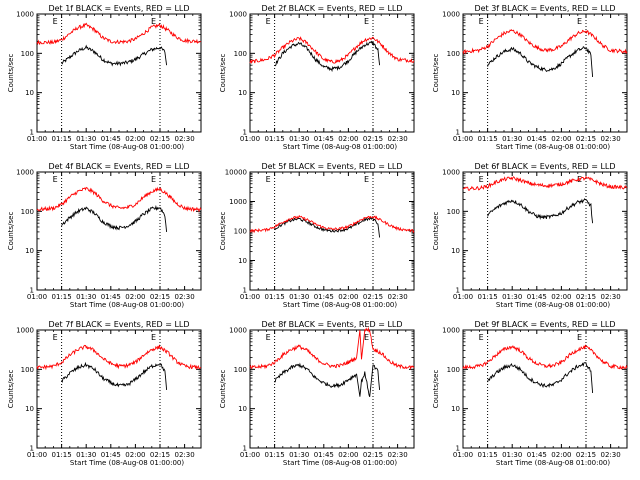 This screenshot has width=640, height=480. I want to click on panel-title: Det 6f BLACK = Events, RED = LLD, so click(544, 166).